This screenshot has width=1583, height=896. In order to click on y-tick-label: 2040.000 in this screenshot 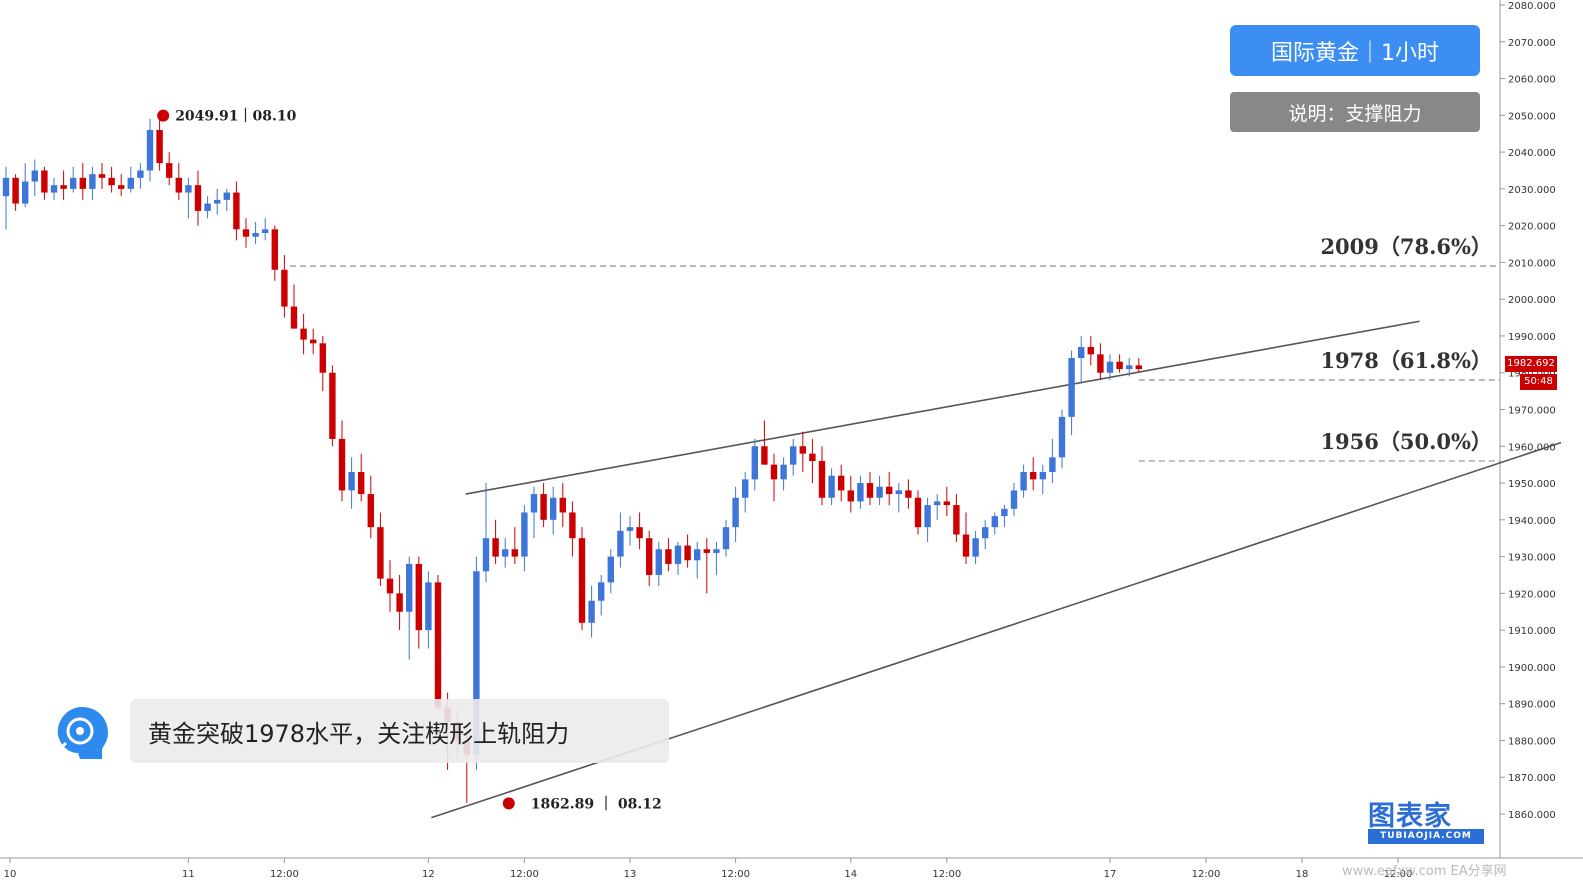, I will do `click(1532, 153)`.